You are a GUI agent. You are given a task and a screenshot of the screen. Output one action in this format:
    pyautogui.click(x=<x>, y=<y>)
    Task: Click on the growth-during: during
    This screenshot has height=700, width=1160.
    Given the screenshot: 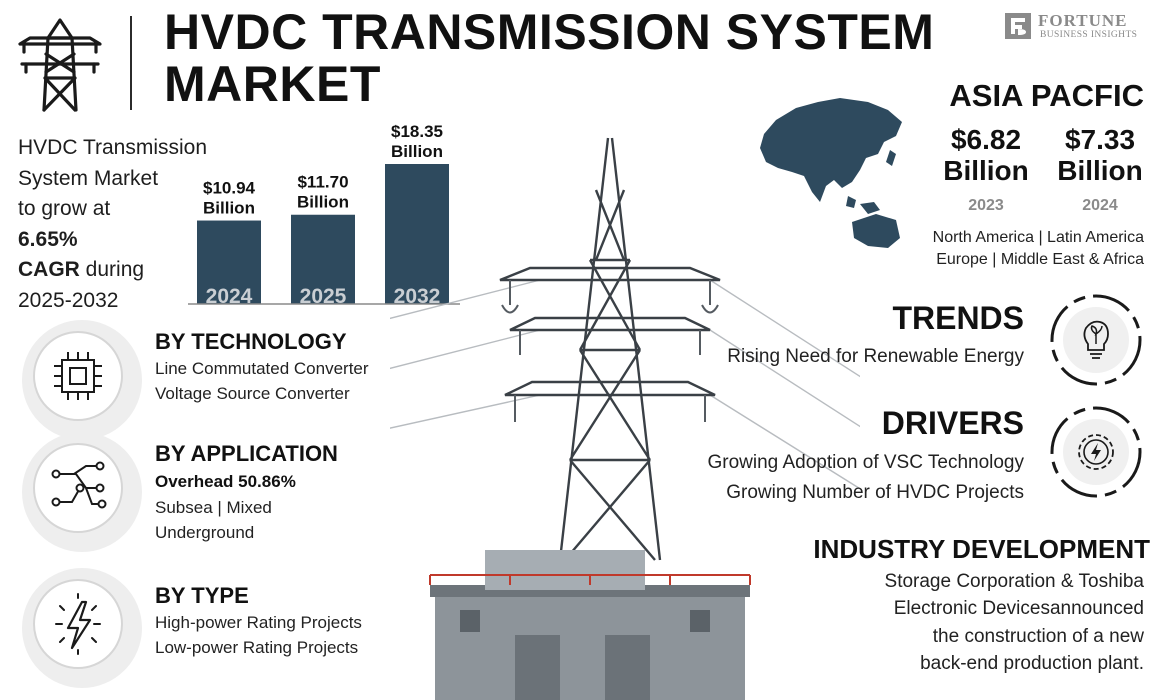 What is the action you would take?
    pyautogui.click(x=112, y=269)
    